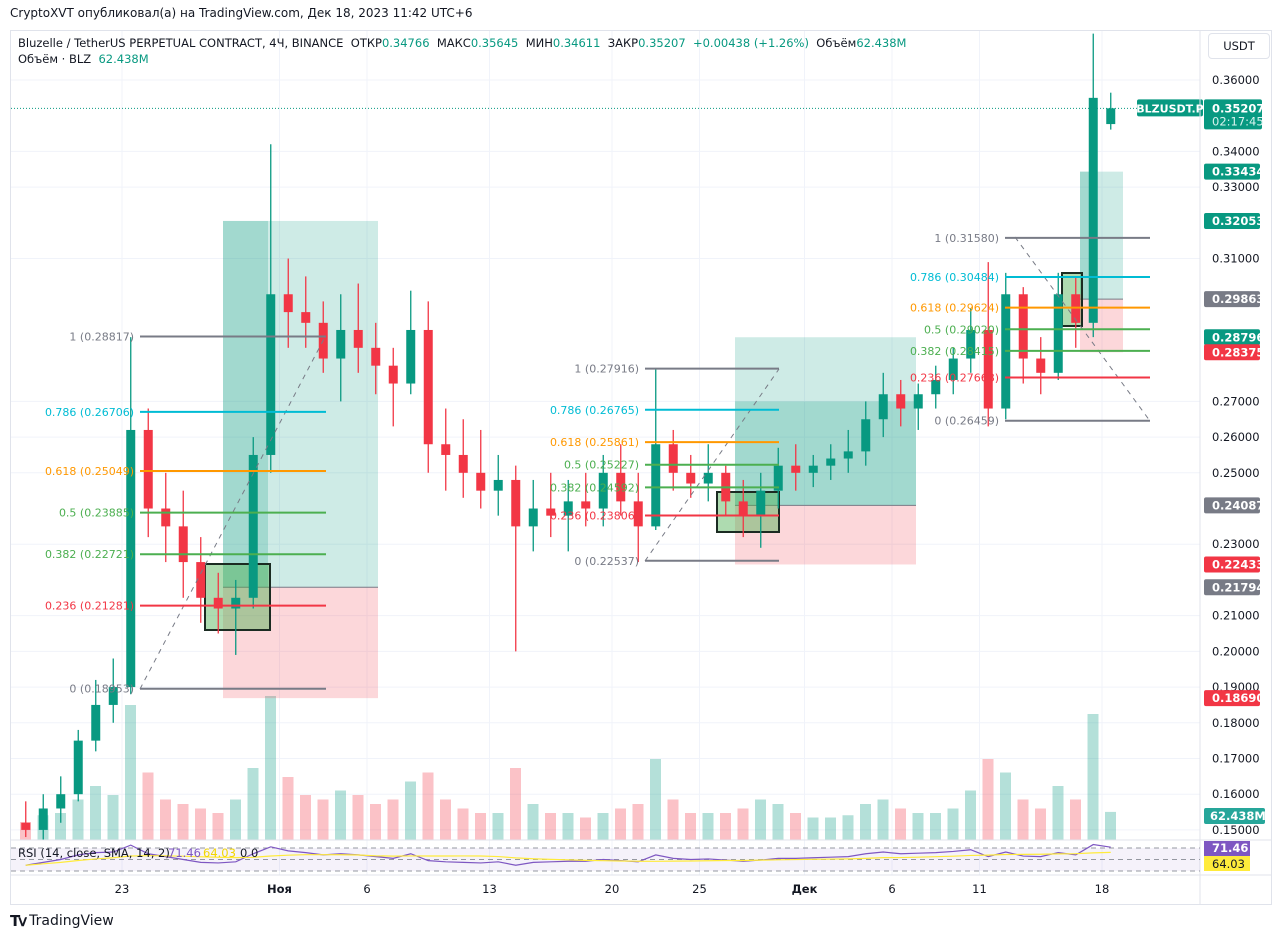 Image resolution: width=1282 pixels, height=939 pixels. Describe the element at coordinates (1170, 108) in the screenshot. I see `symbol-tag-bg` at that location.